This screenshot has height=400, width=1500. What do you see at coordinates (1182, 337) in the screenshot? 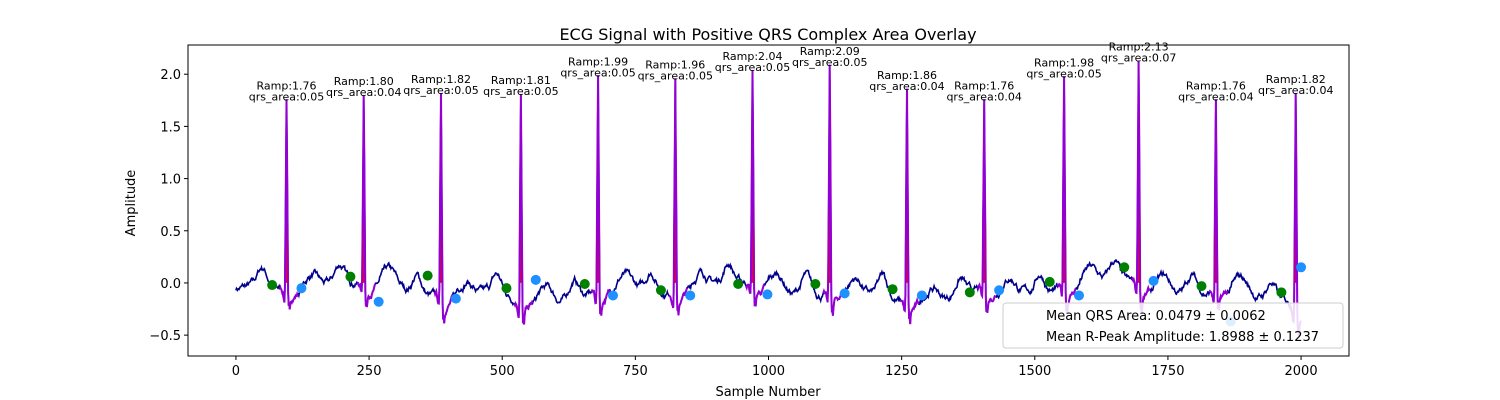
I see `legend-entry-r-peak: Mean R-Peak Amplitude: 1.8988 ± 0.1237` at bounding box center [1182, 337].